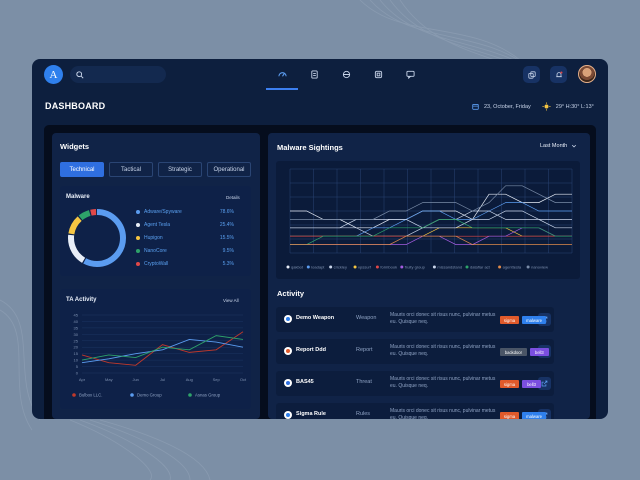 This screenshot has height=480, width=640. What do you see at coordinates (229, 169) in the screenshot?
I see `tab-operational: Operational` at bounding box center [229, 169].